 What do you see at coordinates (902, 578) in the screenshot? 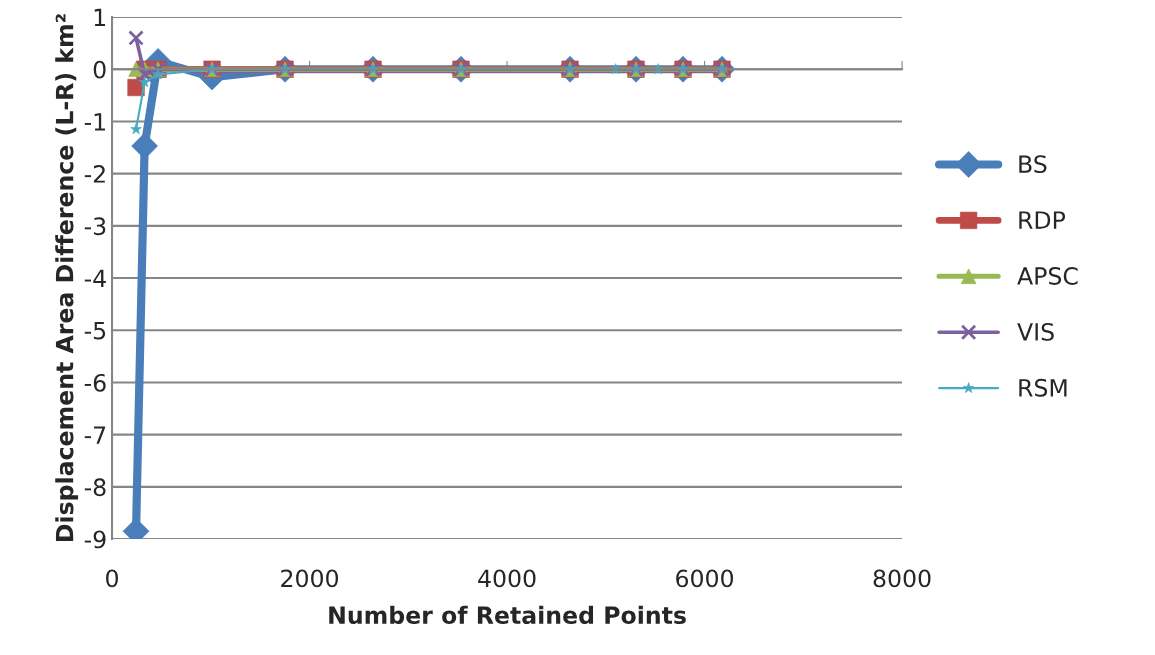
I see `x-tick-label: 8000` at bounding box center [902, 578].